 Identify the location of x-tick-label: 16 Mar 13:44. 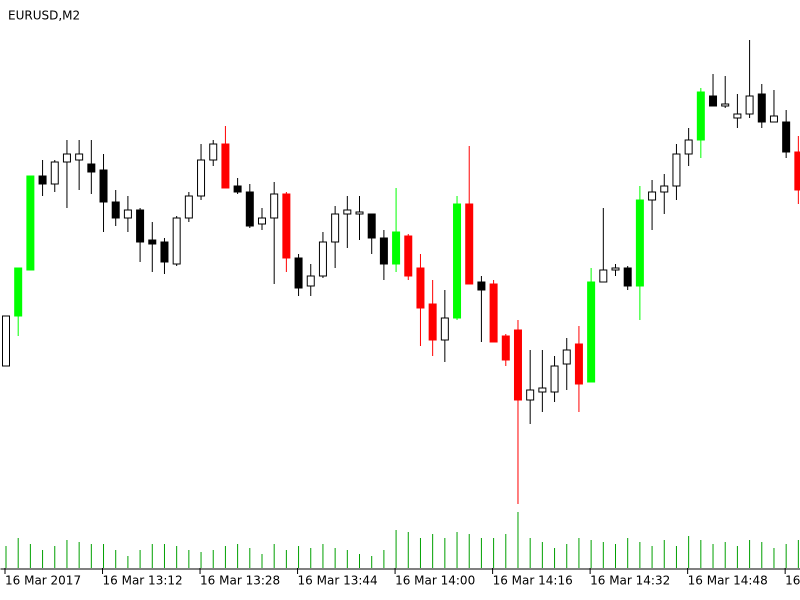
(338, 581).